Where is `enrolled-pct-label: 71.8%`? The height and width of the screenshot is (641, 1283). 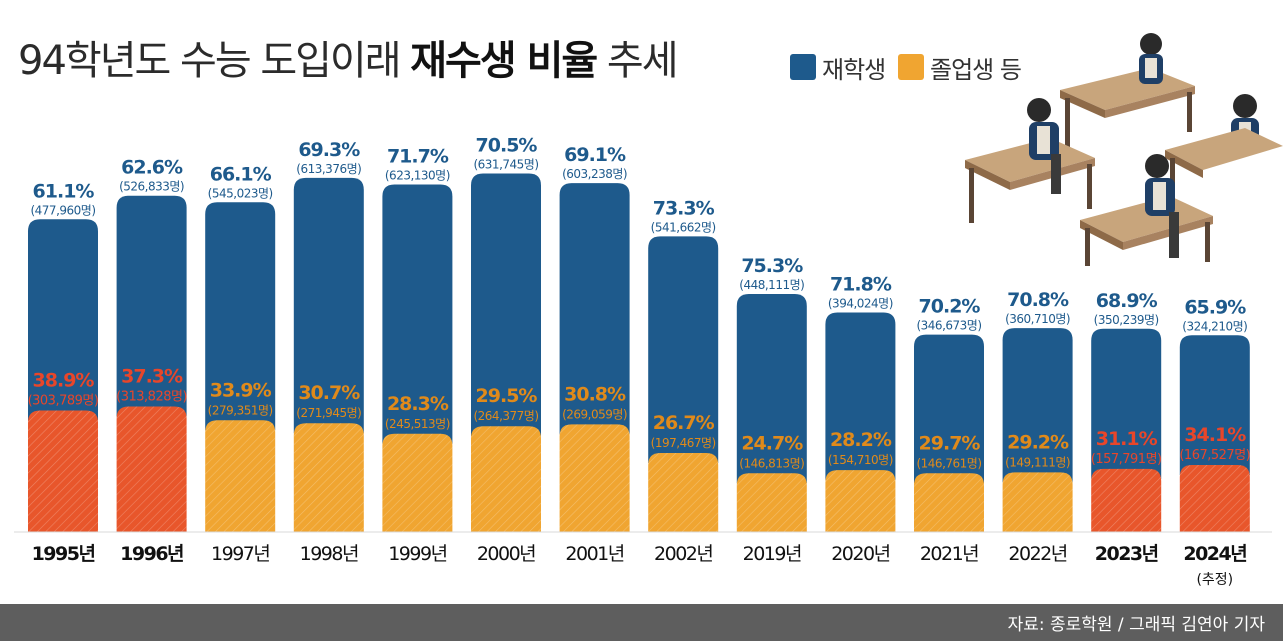 enrolled-pct-label: 71.8% is located at coordinates (861, 285).